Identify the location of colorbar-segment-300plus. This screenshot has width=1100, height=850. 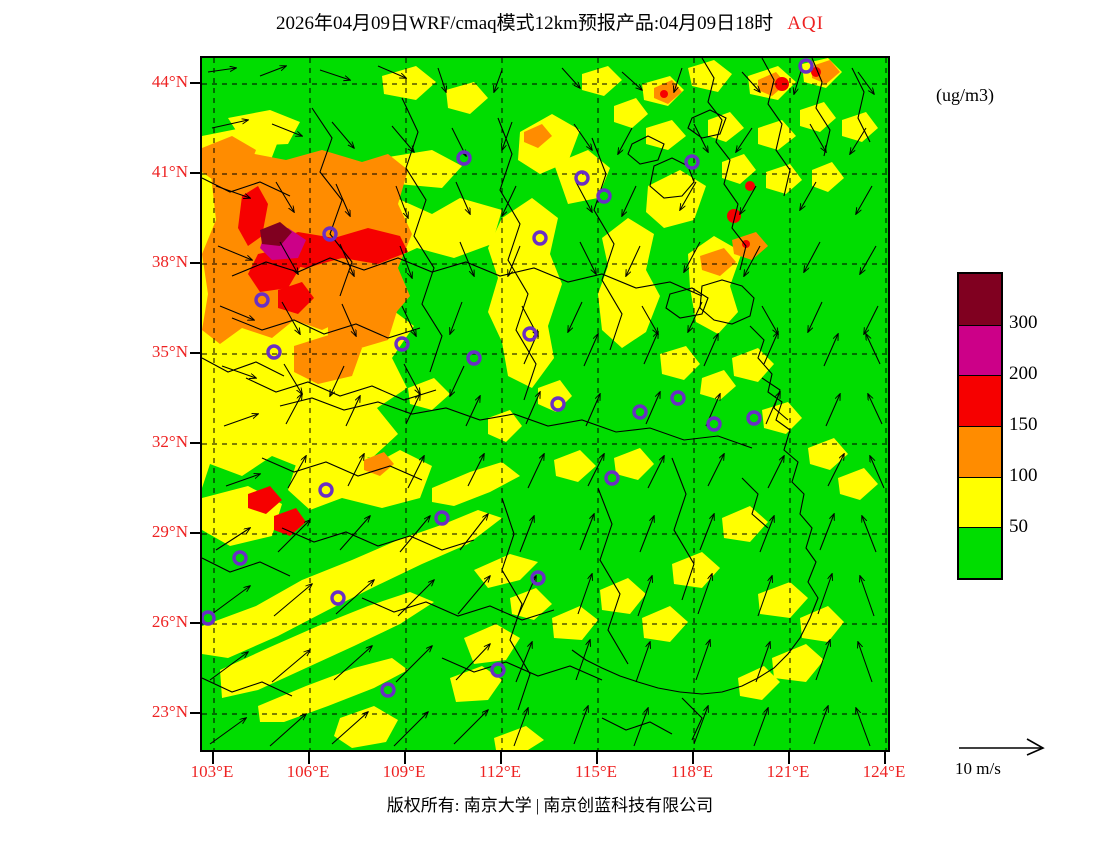
(980, 299).